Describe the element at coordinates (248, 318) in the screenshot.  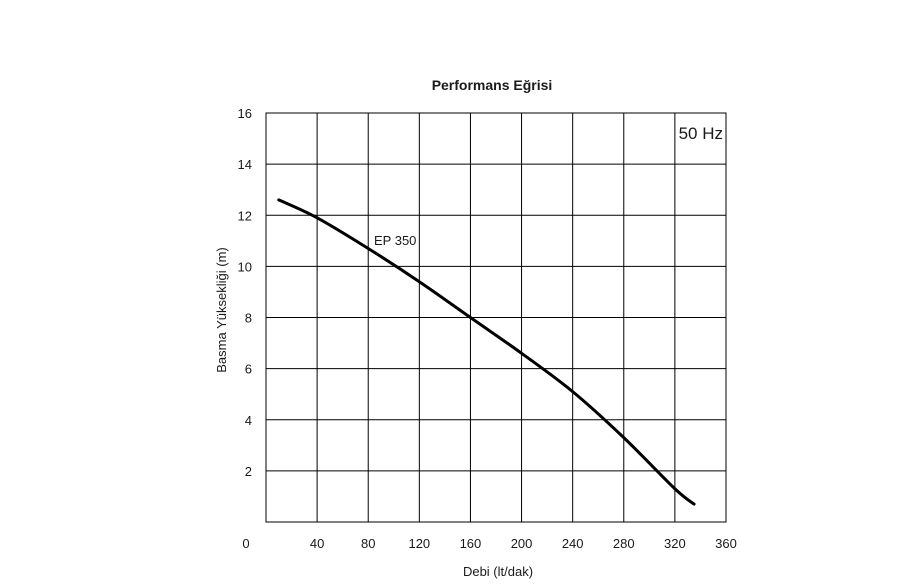
I see `y-tick-label: 8` at that location.